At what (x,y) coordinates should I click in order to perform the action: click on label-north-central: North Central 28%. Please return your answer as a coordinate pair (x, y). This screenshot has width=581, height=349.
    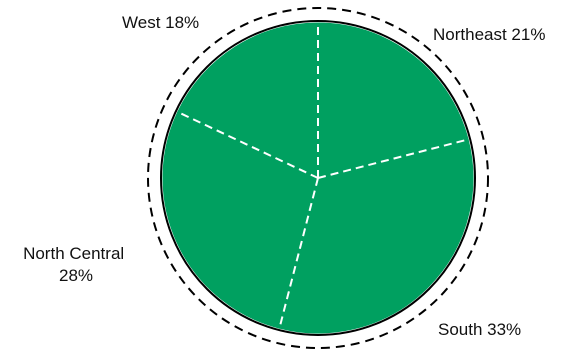
    Looking at the image, I should click on (76, 264).